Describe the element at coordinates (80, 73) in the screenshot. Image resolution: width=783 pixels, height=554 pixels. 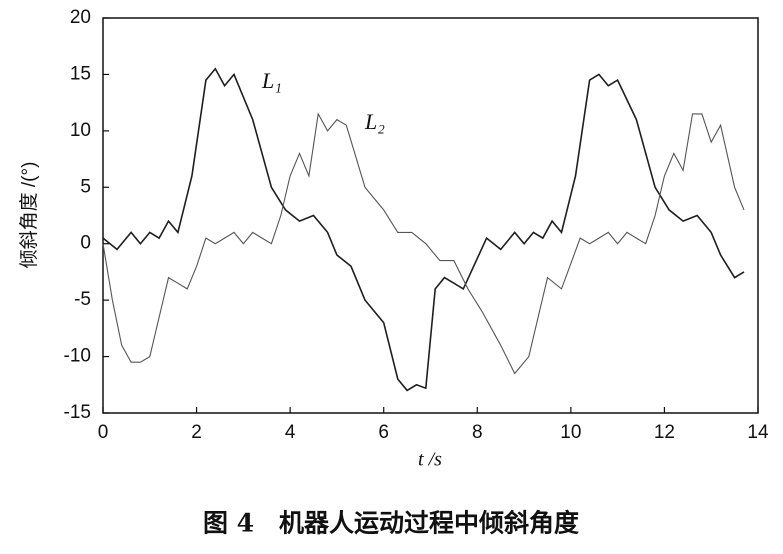
I see `y-tick-label: 15` at that location.